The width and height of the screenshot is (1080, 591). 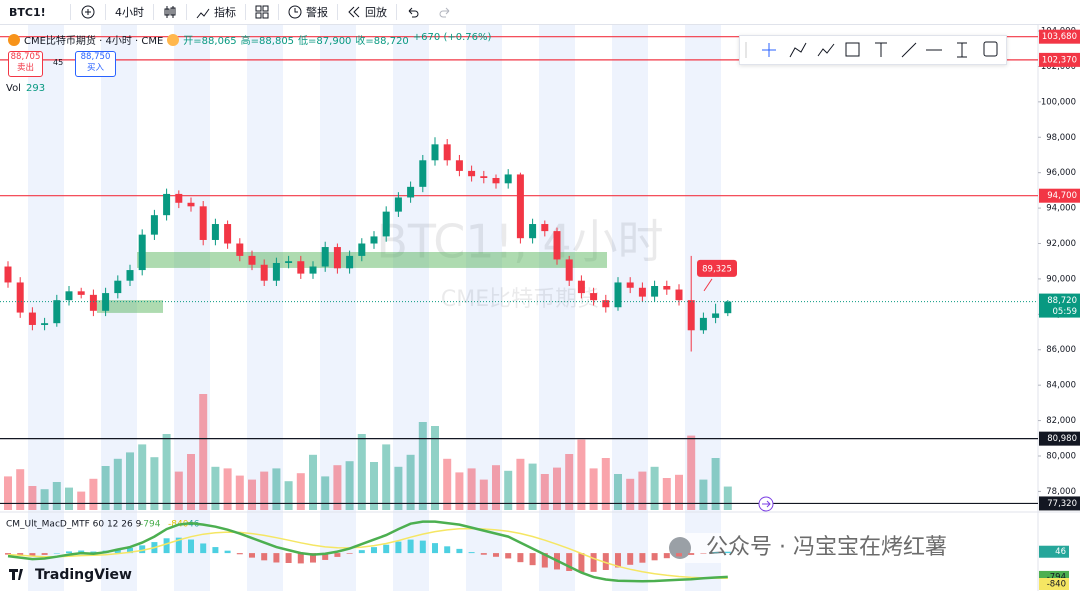 What do you see at coordinates (173, 39) in the screenshot?
I see `delay-badge` at bounding box center [173, 39].